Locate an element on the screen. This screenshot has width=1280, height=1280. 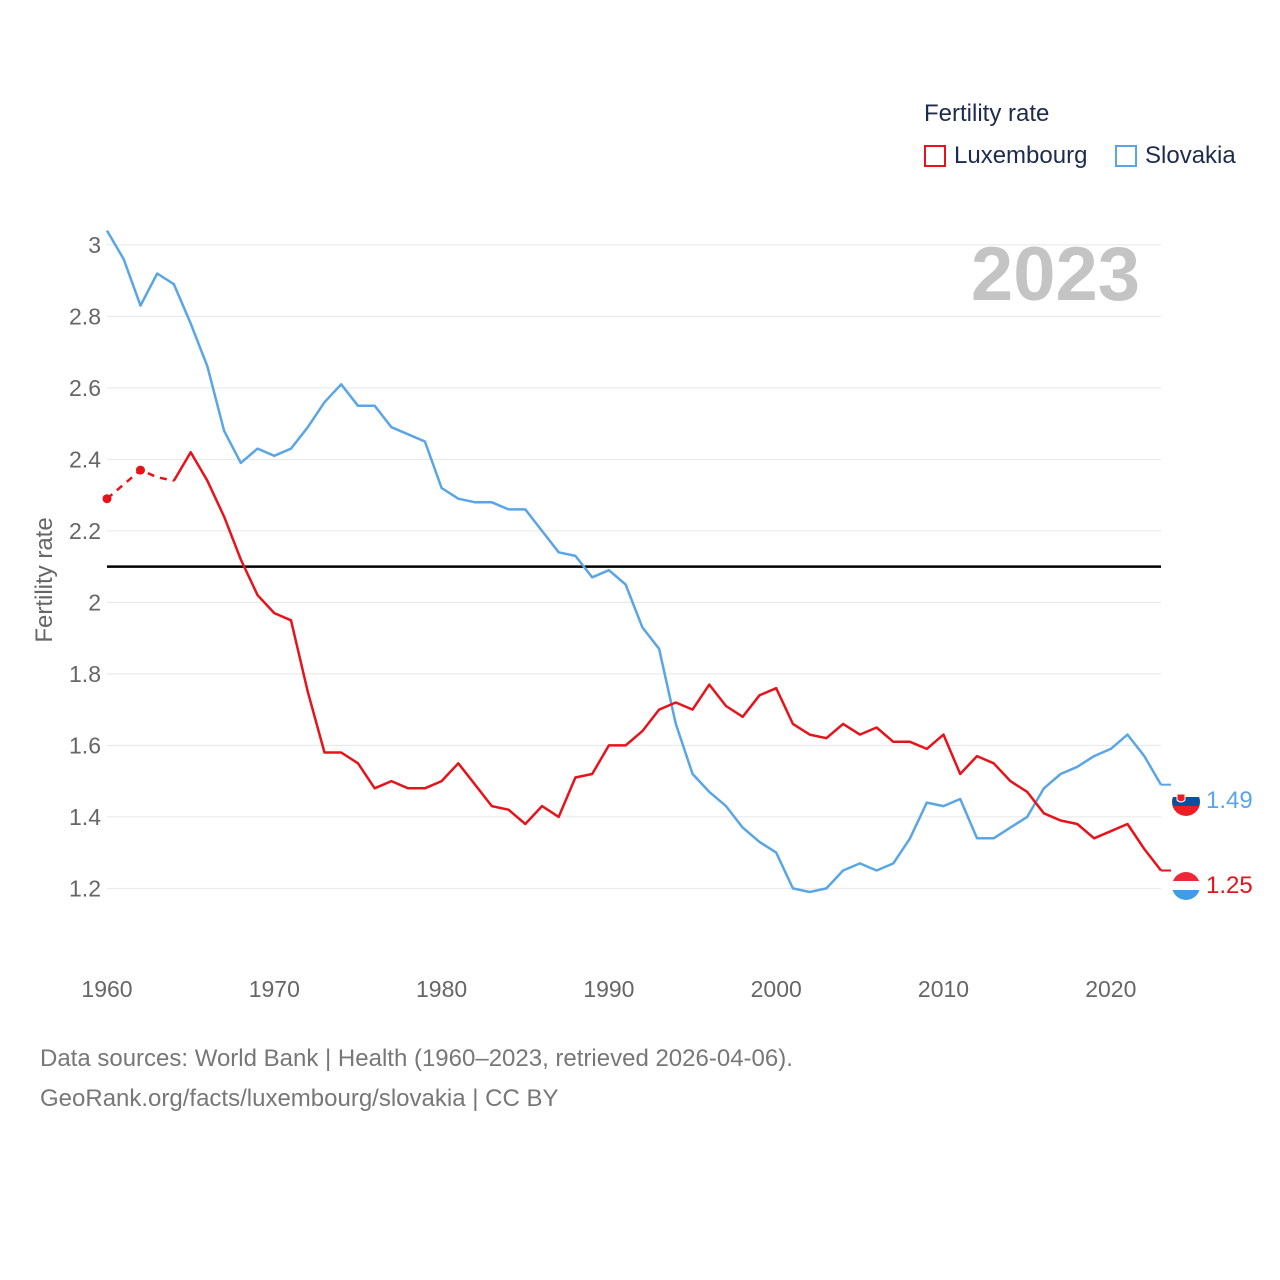
legend-item-slovakia: Slovakia is located at coordinates (1175, 156).